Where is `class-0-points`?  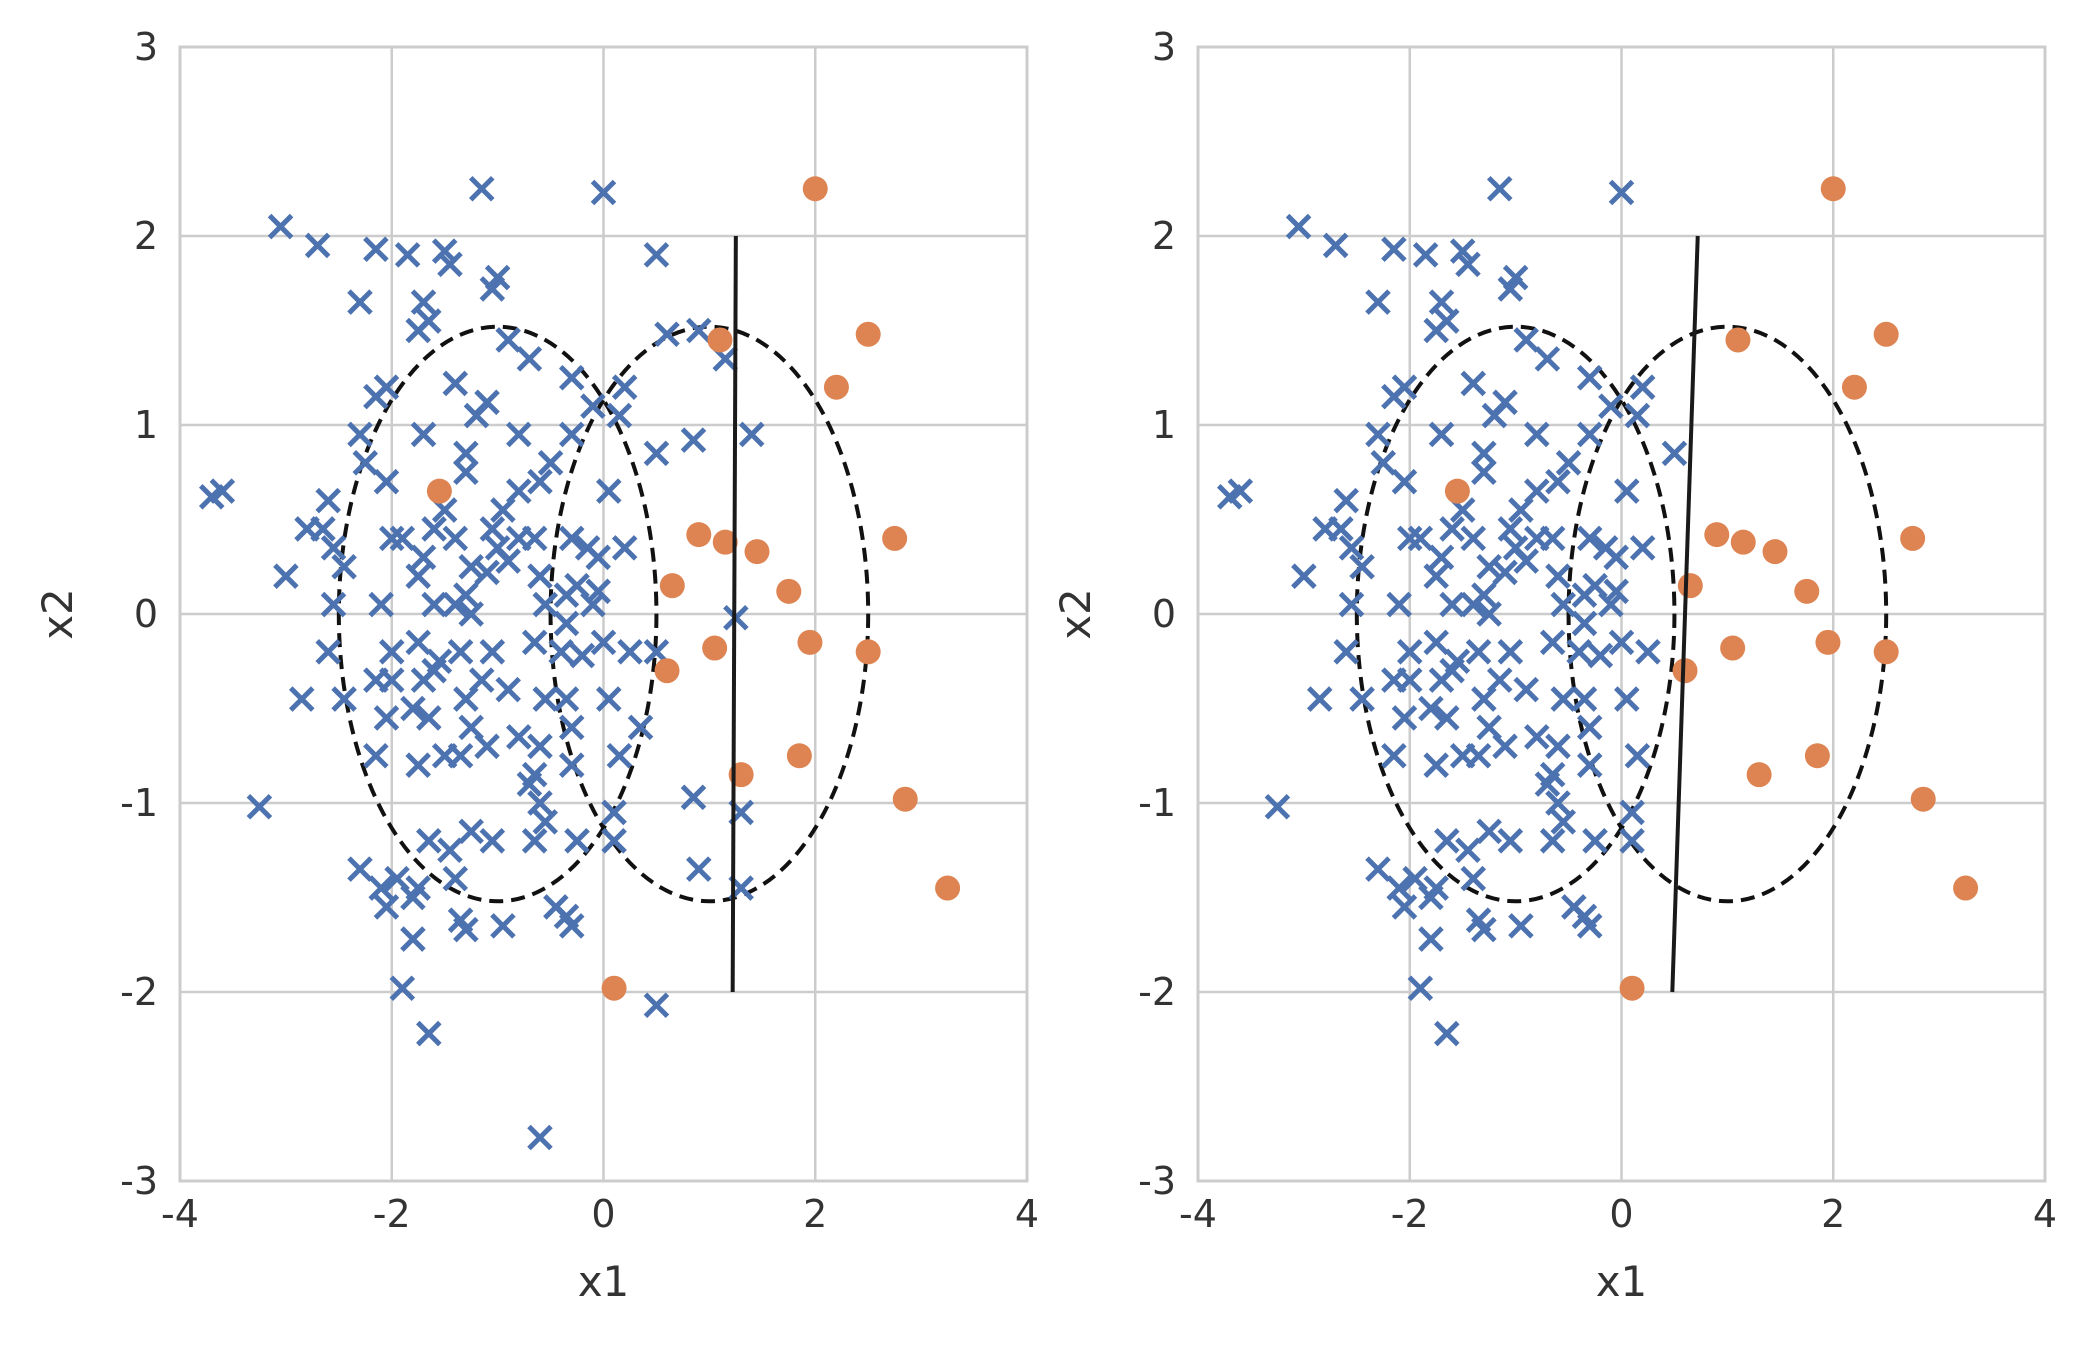
class-0-points is located at coordinates (1452, 611).